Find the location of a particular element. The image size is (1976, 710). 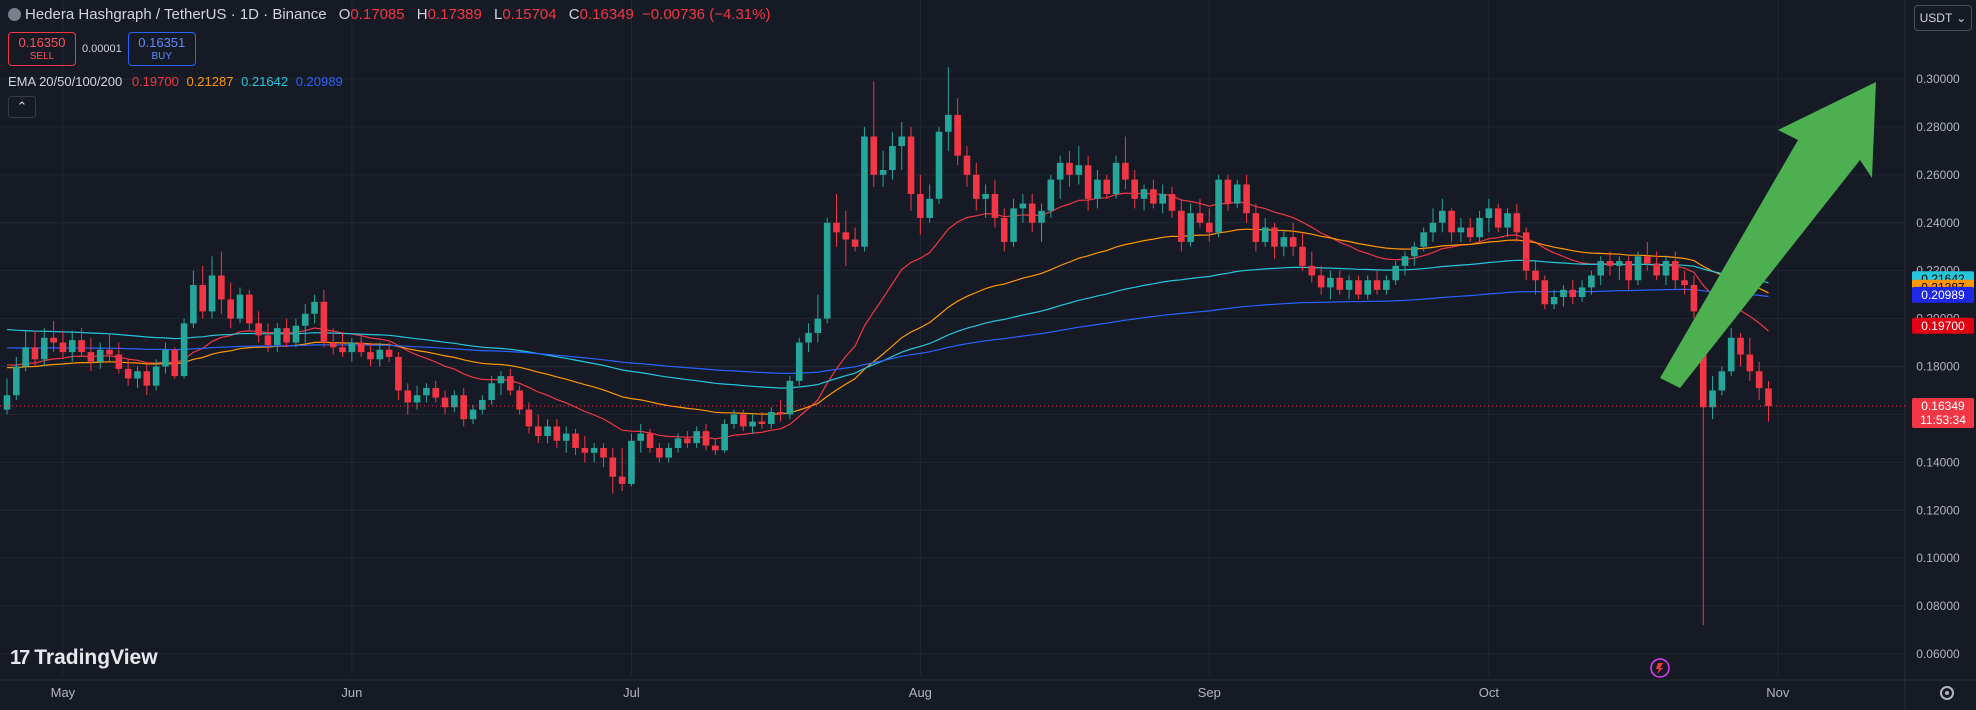

open-value: 0.17085 is located at coordinates (377, 14).